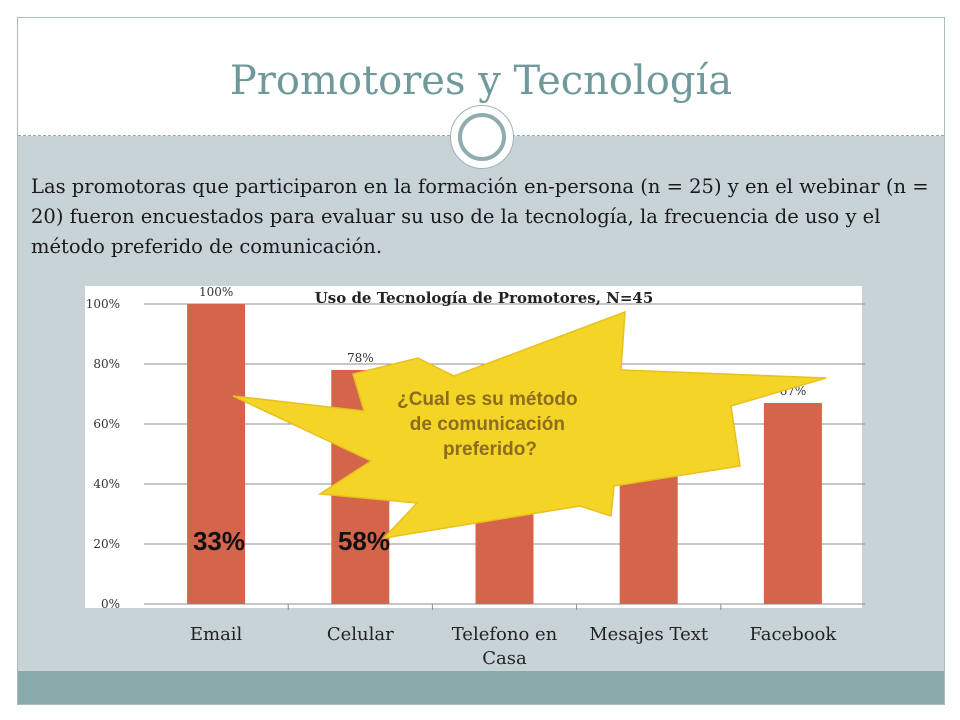  I want to click on chart-data-labels: 100%78%67%, so click(502, 341).